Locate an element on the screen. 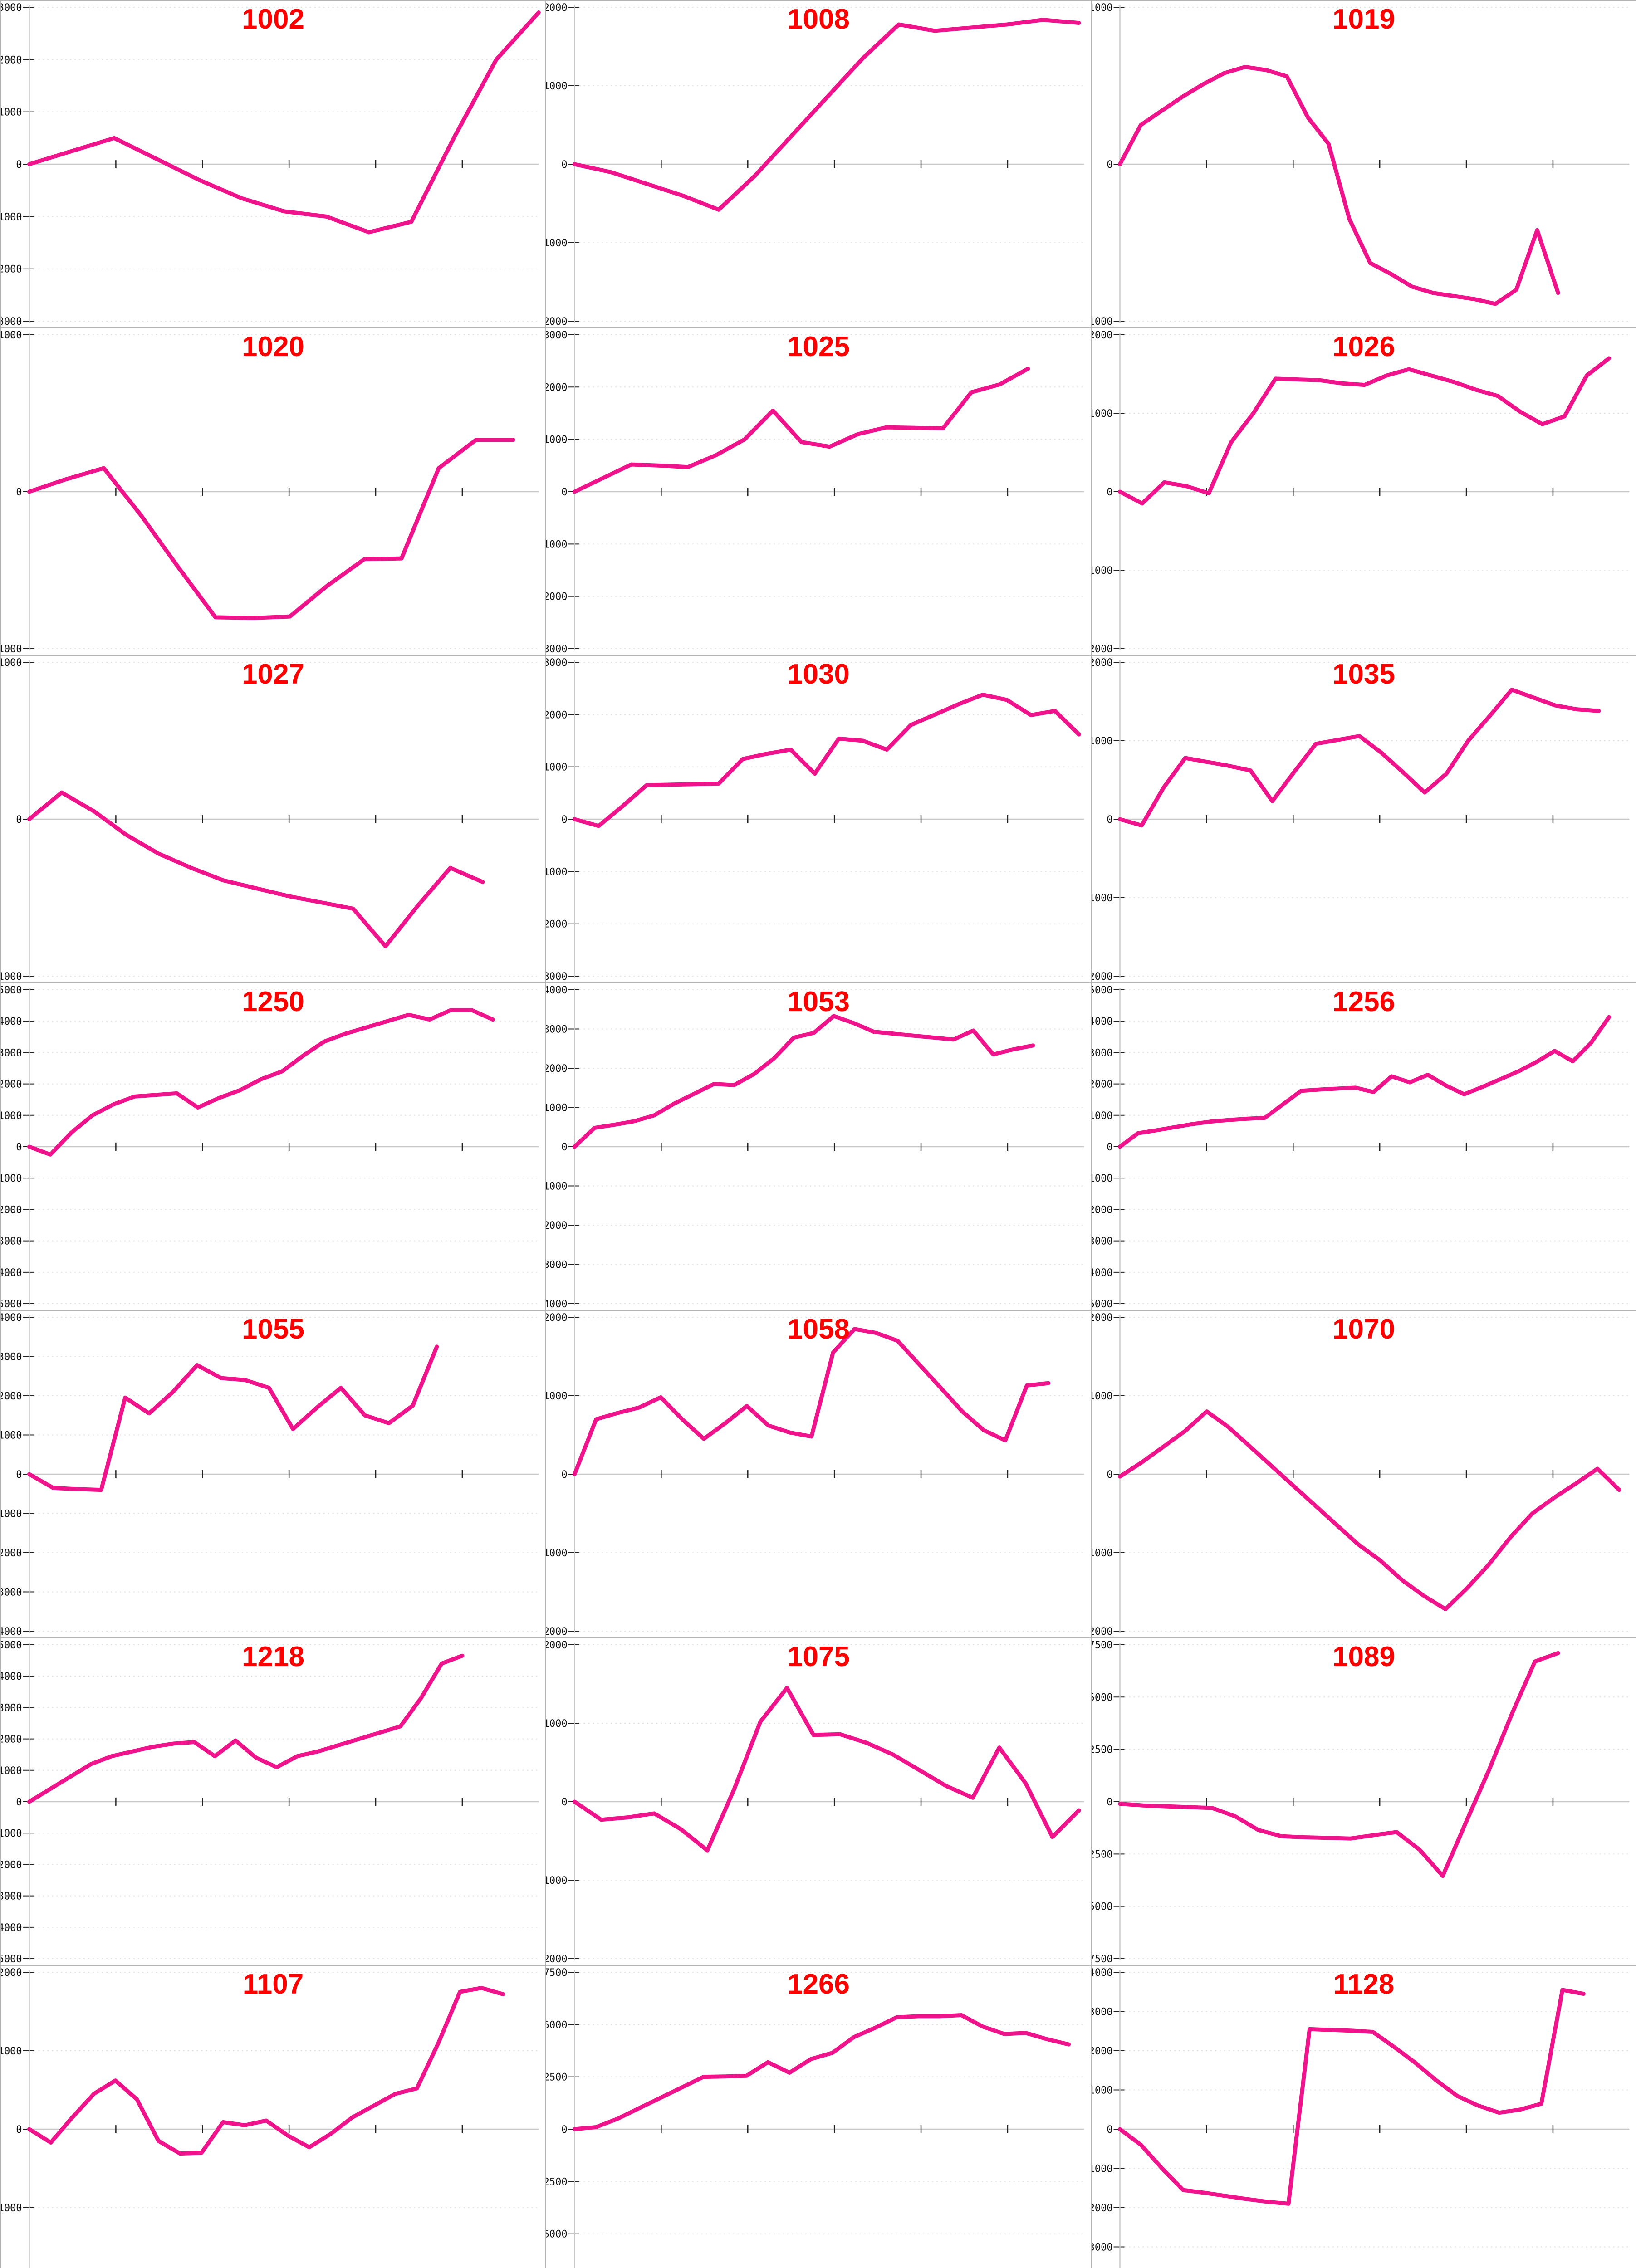 Image resolution: width=1636 pixels, height=2268 pixels. line-chart-1058: -2000 -1000 0 1000 2000 is located at coordinates (815, 1475).